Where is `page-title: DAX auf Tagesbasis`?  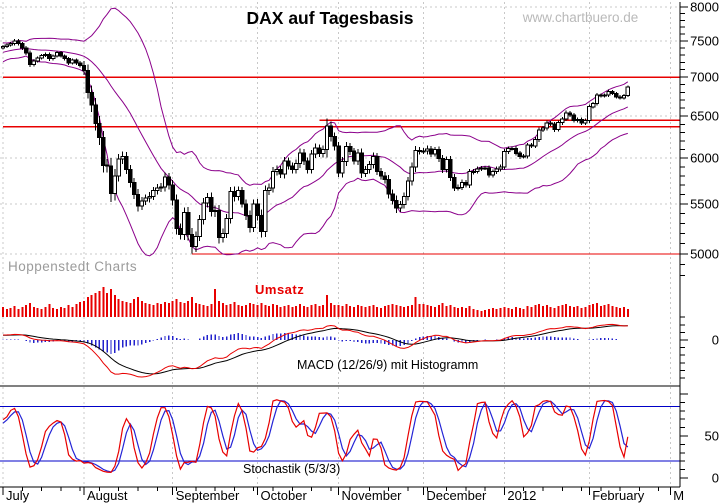 page-title: DAX auf Tagesbasis is located at coordinates (330, 18).